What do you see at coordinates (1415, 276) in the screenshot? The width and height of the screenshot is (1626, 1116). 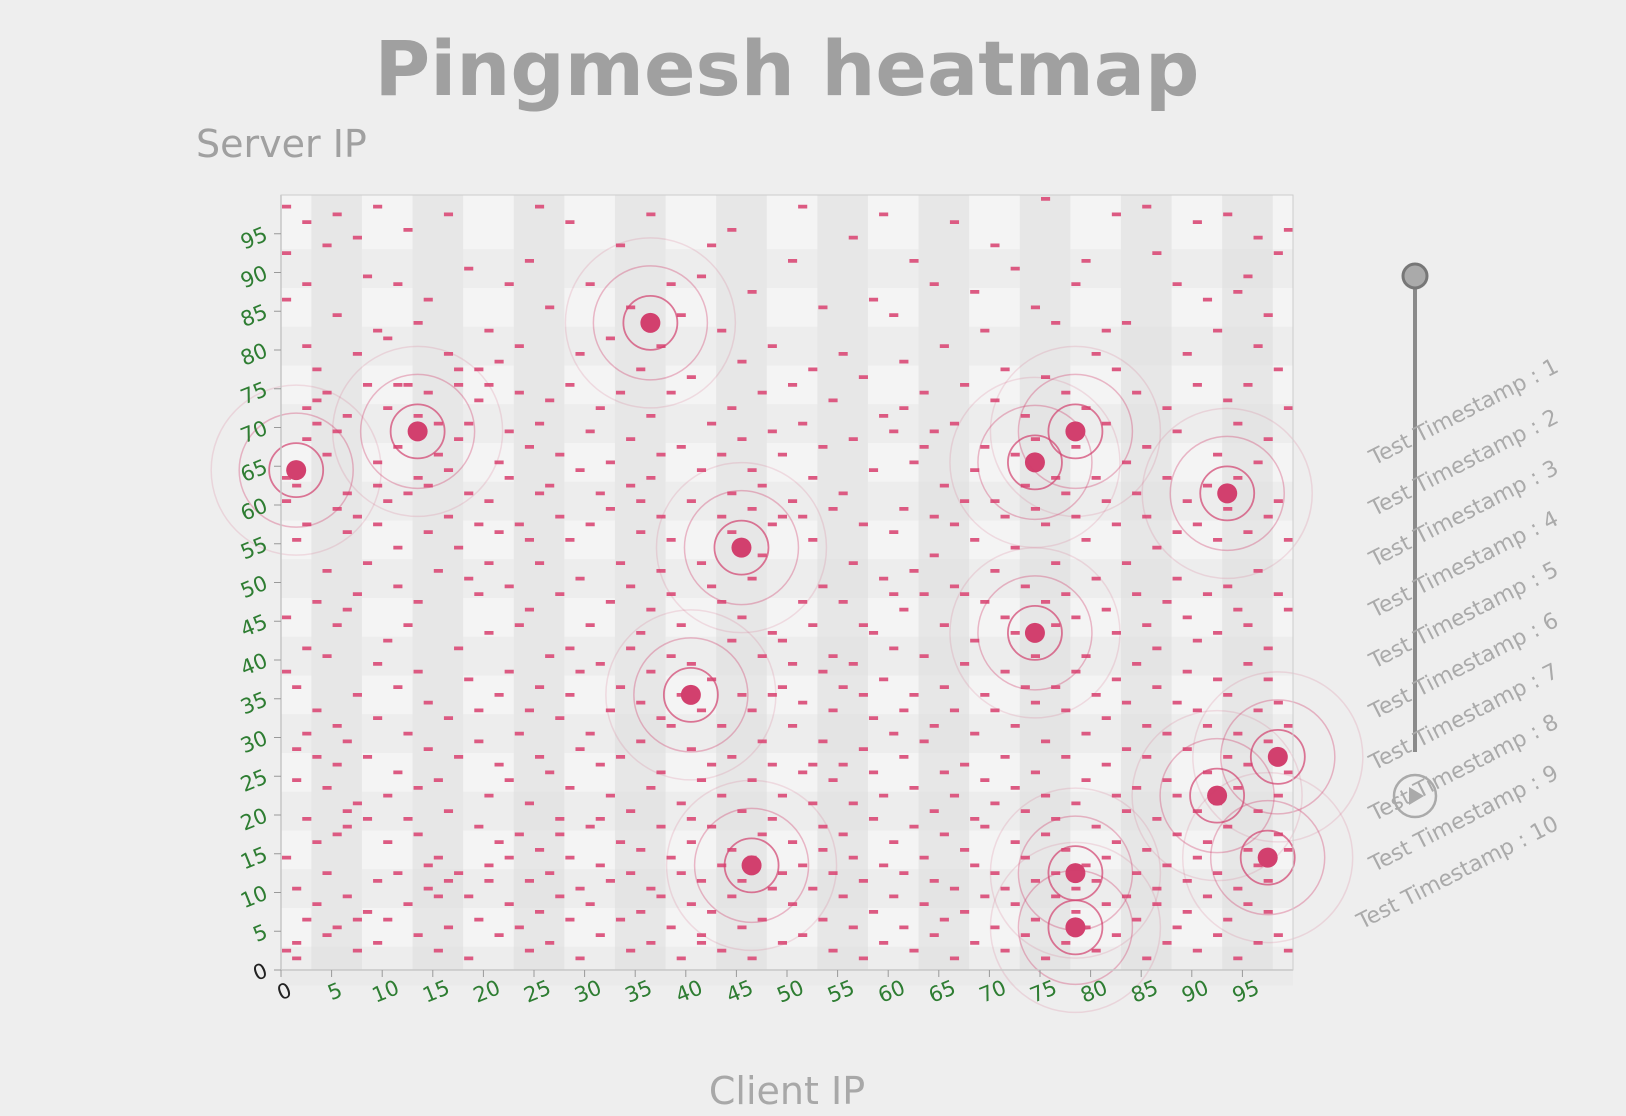 I see `slider-handle-icon` at bounding box center [1415, 276].